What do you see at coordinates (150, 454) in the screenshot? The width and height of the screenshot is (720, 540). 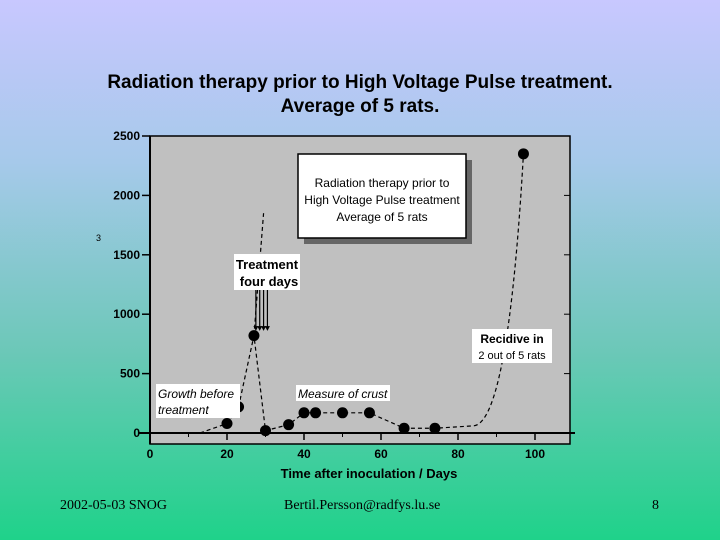 I see `x-tick-label: 0` at bounding box center [150, 454].